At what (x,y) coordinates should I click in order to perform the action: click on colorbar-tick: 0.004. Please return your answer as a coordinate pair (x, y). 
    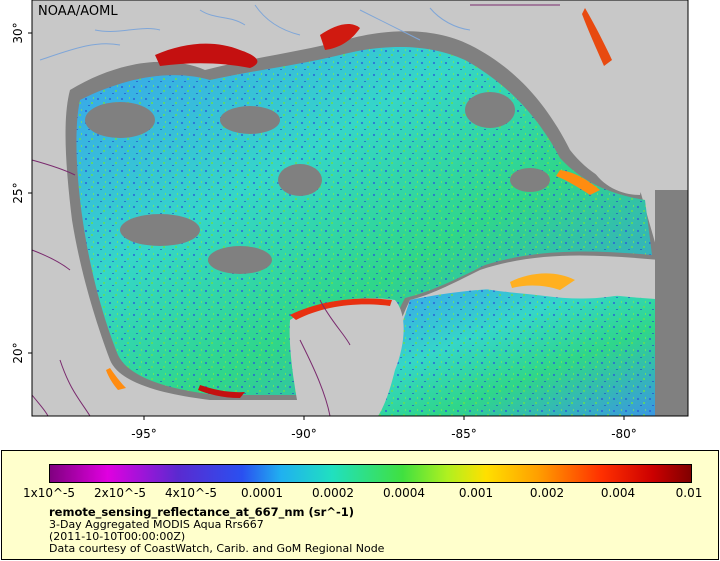
    Looking at the image, I should click on (618, 493).